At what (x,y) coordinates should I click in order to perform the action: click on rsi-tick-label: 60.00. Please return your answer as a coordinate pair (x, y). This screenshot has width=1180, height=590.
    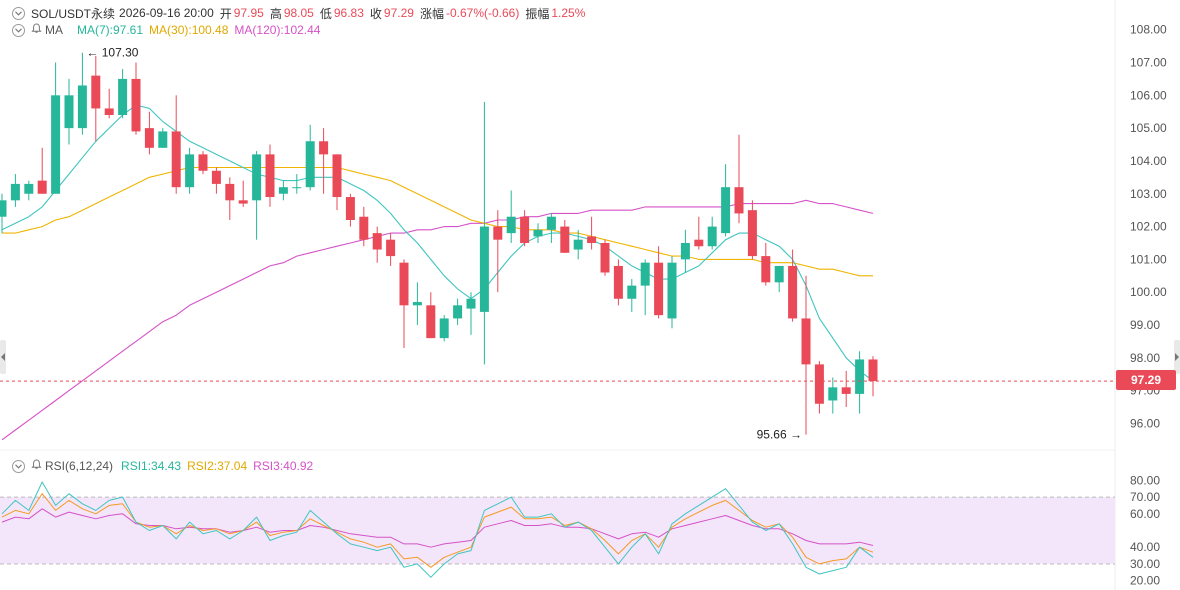
    Looking at the image, I should click on (1145, 514).